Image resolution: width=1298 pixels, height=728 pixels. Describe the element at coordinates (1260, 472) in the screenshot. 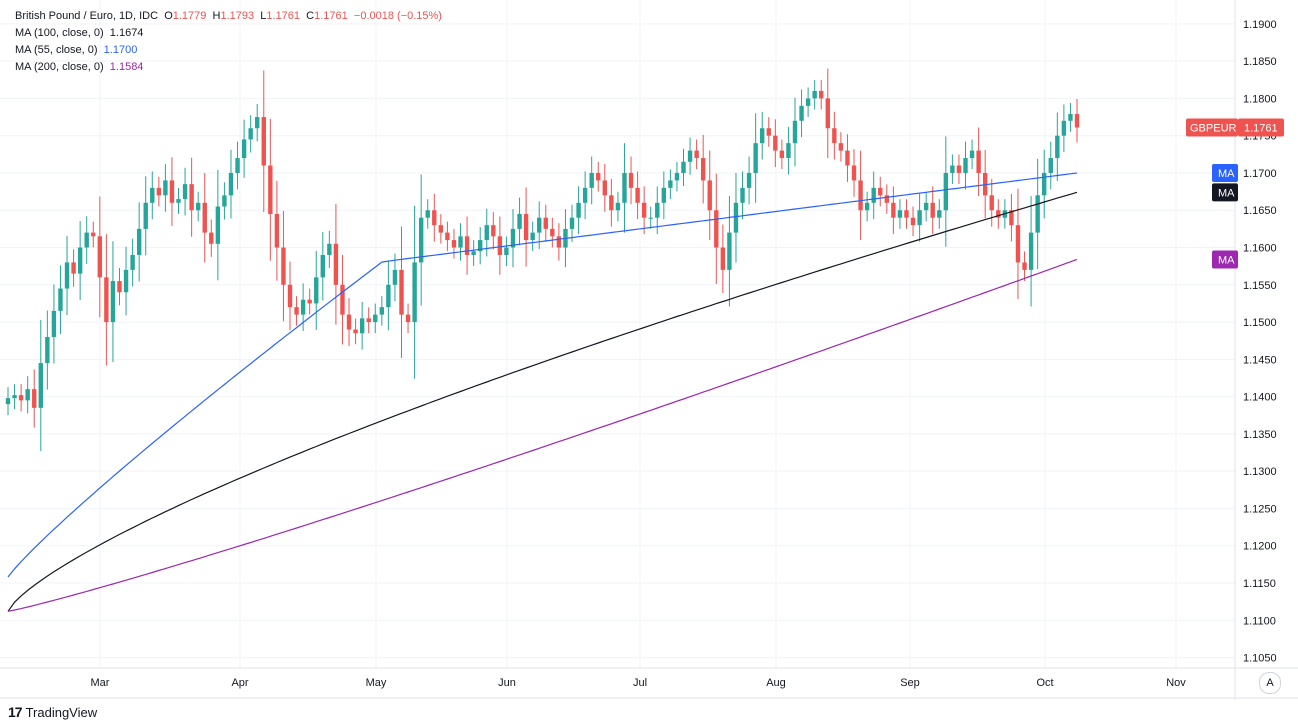

I see `y-tick-label: 1.1300` at that location.